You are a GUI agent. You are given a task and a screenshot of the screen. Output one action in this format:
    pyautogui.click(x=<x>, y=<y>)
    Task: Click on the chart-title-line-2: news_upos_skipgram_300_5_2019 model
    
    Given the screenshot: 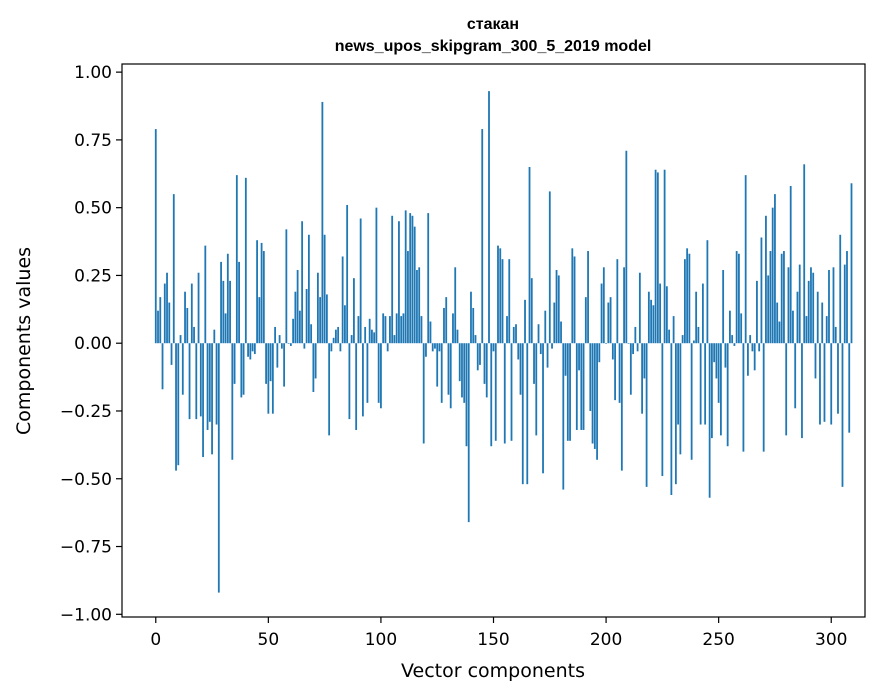 What is the action you would take?
    pyautogui.click(x=493, y=46)
    